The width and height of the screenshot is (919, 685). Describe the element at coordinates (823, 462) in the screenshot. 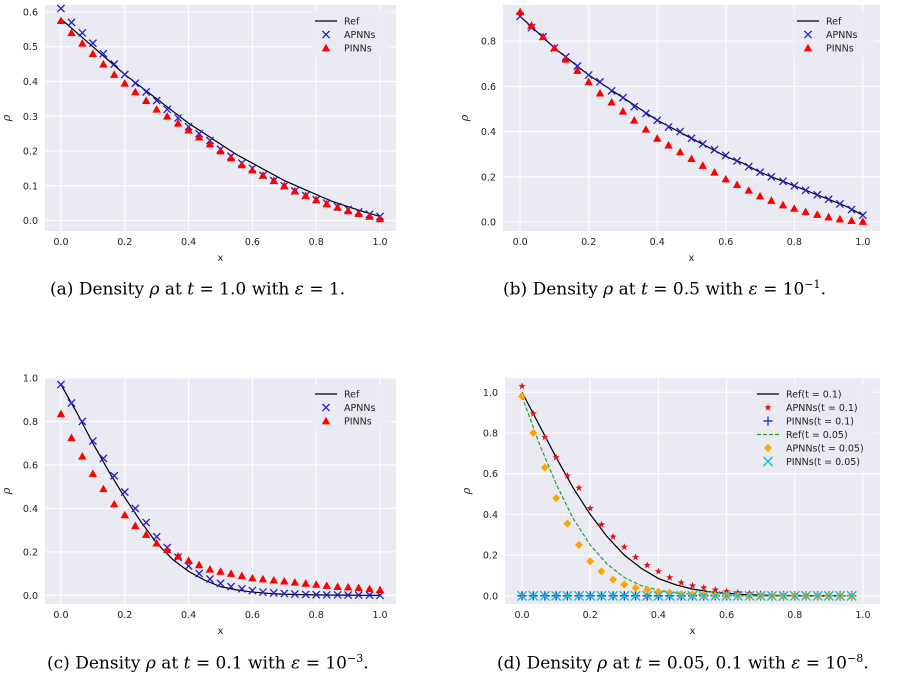

I see `legend-label: PINNs(t = 0.05)` at that location.